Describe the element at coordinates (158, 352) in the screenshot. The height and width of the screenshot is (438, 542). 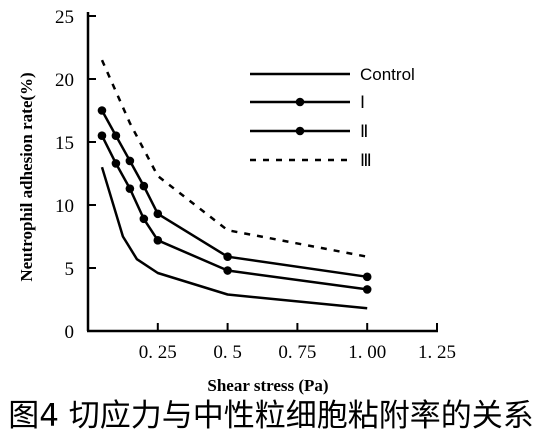
I see `x-tick-label: 0. 25` at that location.